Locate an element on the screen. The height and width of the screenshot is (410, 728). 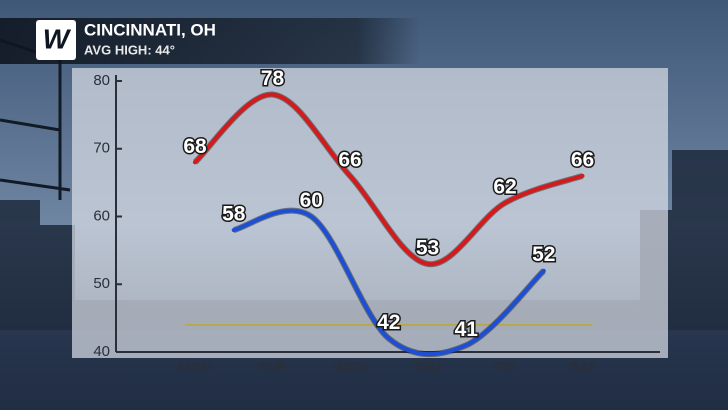
data-label: 78 is located at coordinates (273, 78).